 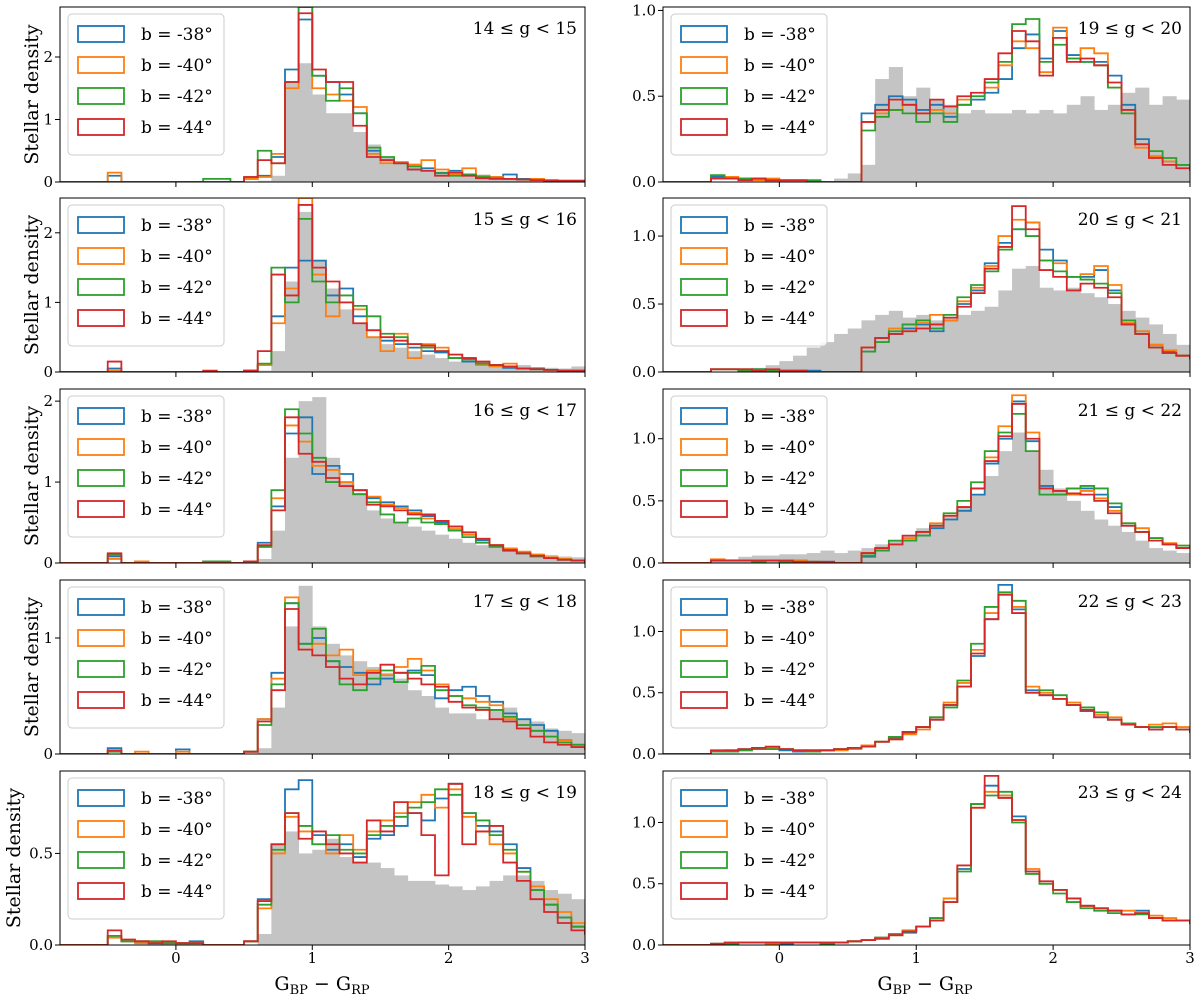 What do you see at coordinates (48, 233) in the screenshot?
I see `y-tick-label: 2` at bounding box center [48, 233].